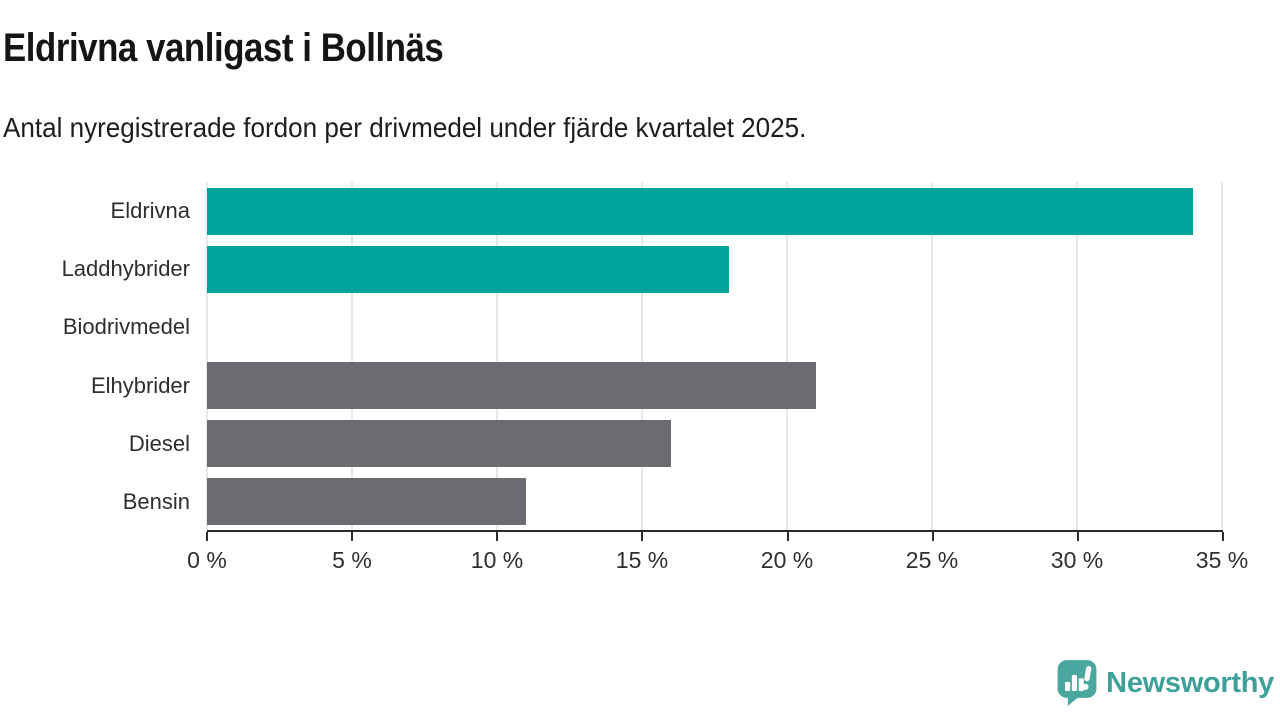 This screenshot has height=720, width=1280. Describe the element at coordinates (439, 444) in the screenshot. I see `bar-diesel` at that location.